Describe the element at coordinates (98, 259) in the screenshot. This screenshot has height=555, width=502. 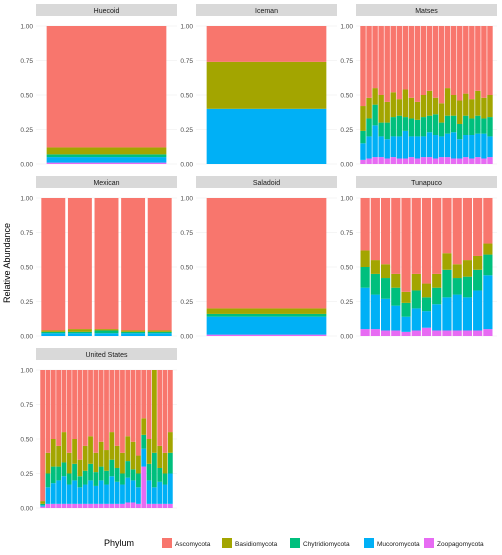
I see `facet-panel: Mexican 0.00 0.25 0.50 0.75 1.00` at that location.